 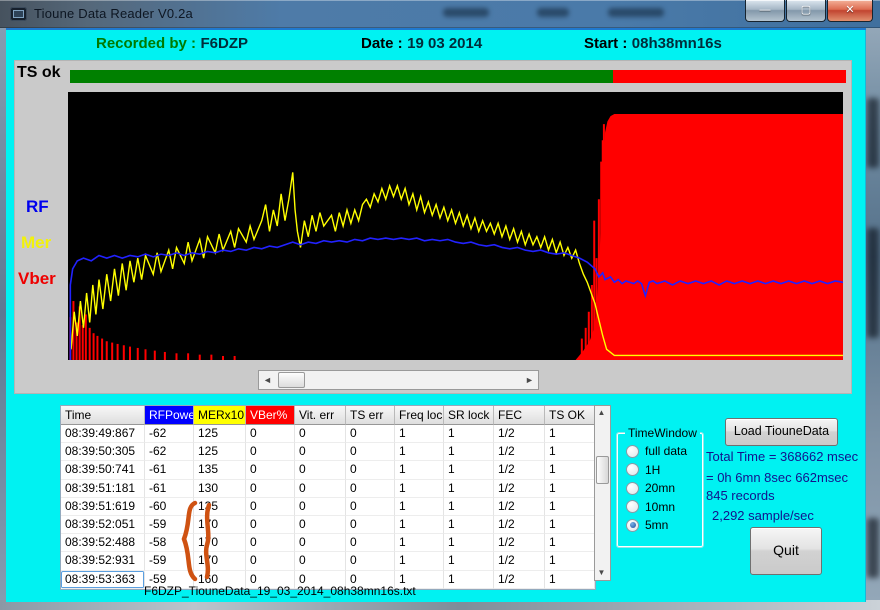 I want to click on table-cell: 125, so click(x=220, y=452).